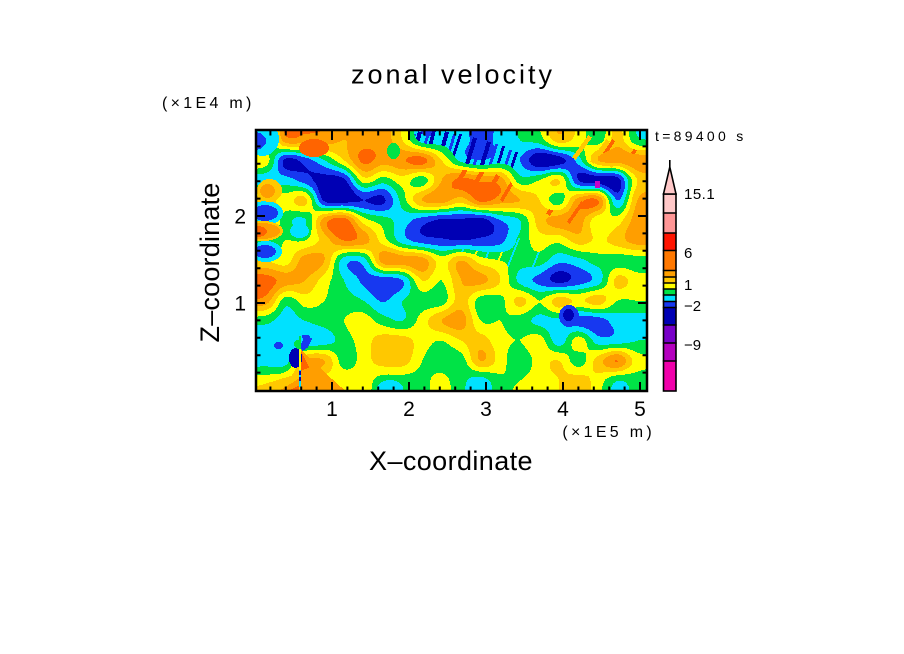 The width and height of the screenshot is (904, 654). What do you see at coordinates (692, 306) in the screenshot?
I see `svg-text: −2` at bounding box center [692, 306].